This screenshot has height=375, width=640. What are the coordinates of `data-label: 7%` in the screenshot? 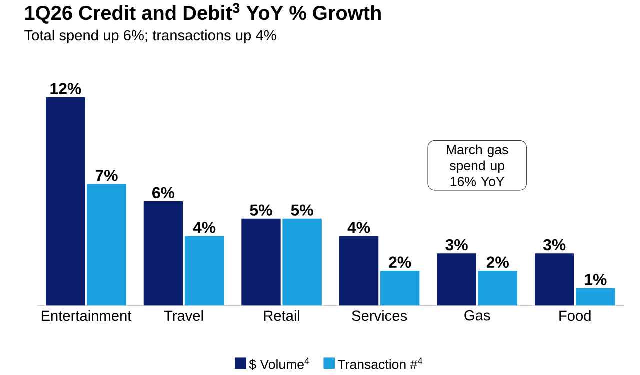 It's located at (107, 176).